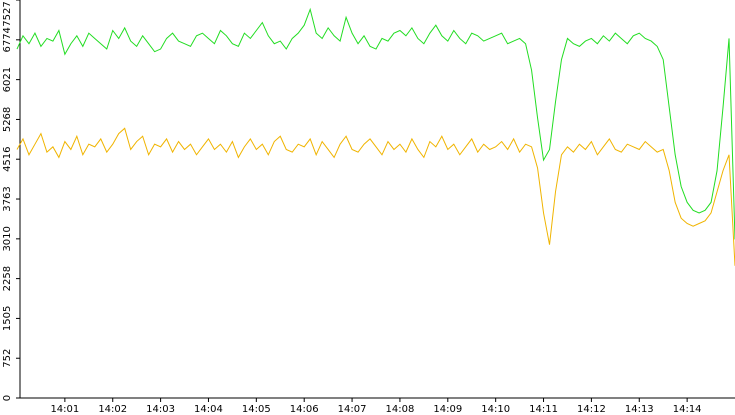 This screenshot has height=415, width=735. What do you see at coordinates (7, 79) in the screenshot?
I see `y-tick-label: 6021` at bounding box center [7, 79].